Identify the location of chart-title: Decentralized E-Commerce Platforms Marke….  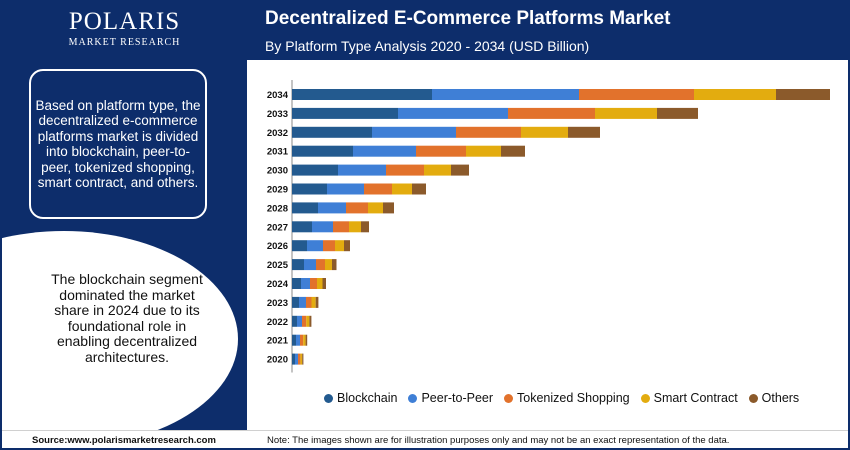
(468, 18).